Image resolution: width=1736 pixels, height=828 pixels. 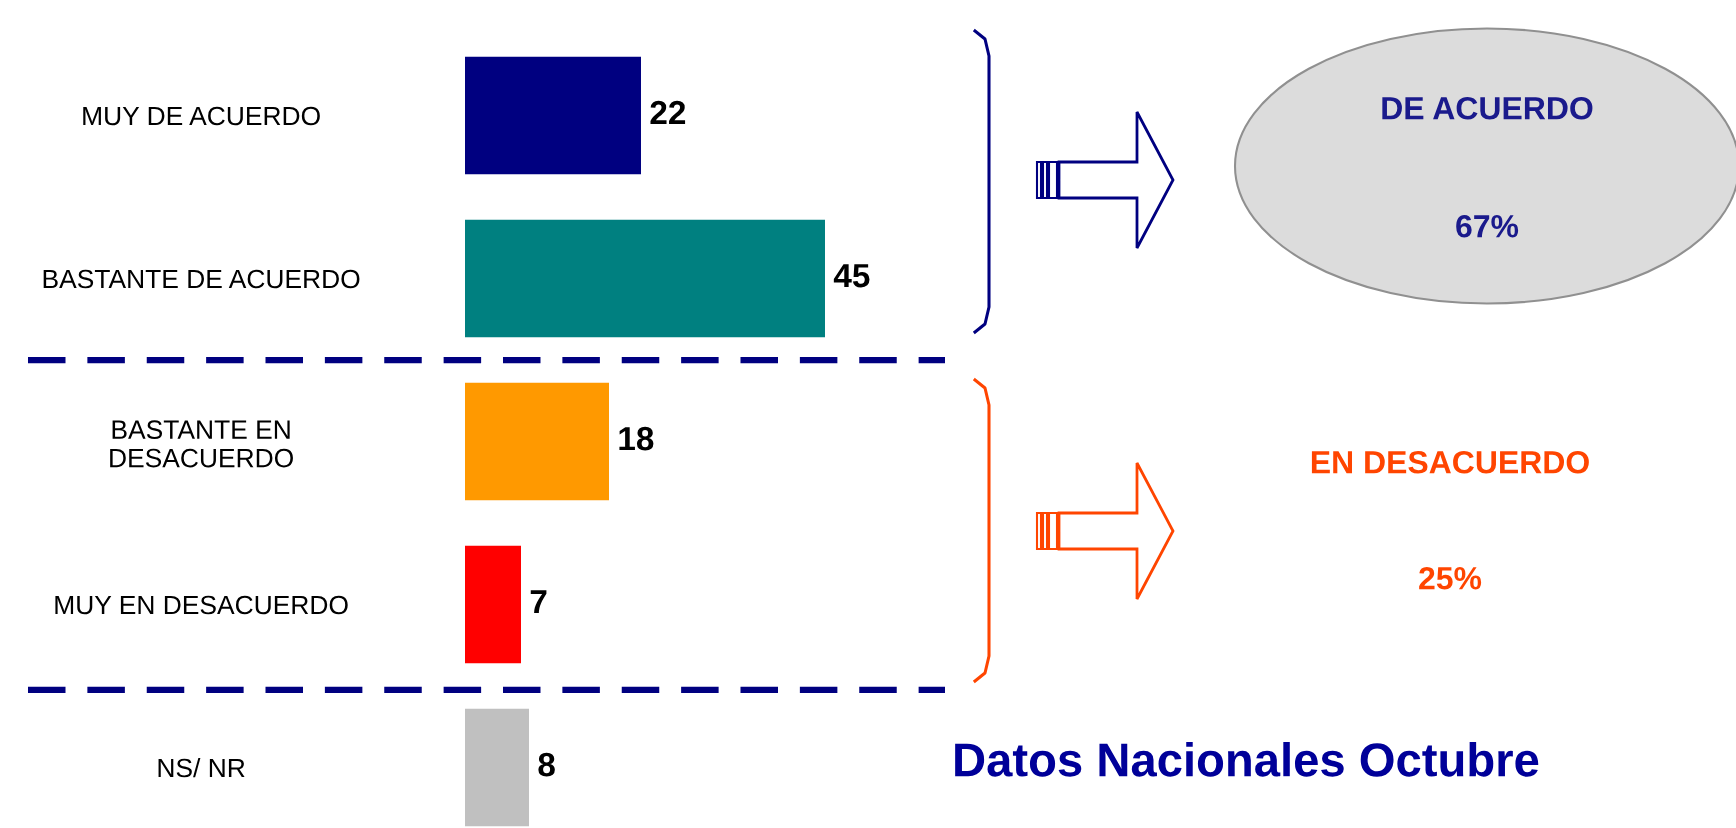 What do you see at coordinates (201, 116) in the screenshot?
I see `y-tick-label: MUY DE ACUERDO` at bounding box center [201, 116].